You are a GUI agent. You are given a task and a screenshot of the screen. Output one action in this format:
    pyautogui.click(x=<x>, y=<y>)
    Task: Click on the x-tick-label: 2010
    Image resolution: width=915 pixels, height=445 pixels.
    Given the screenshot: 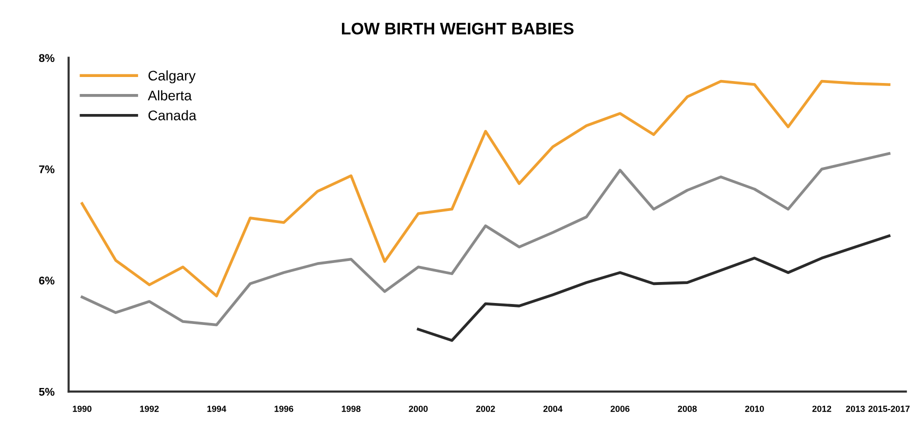 What is the action you would take?
    pyautogui.click(x=754, y=409)
    